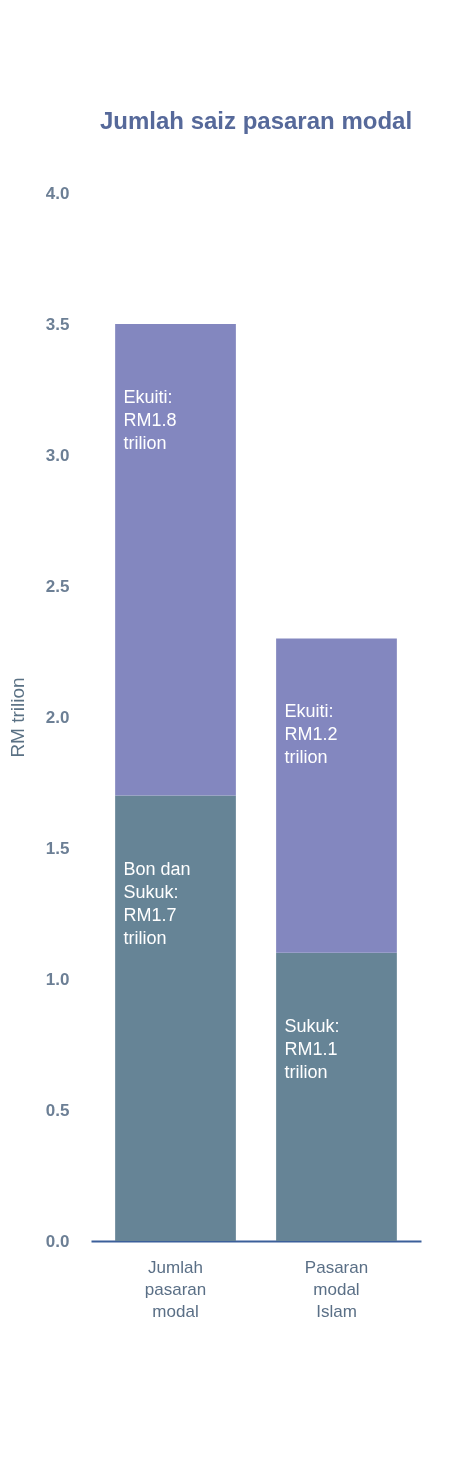 Image resolution: width=464 pixels, height=1475 pixels. Describe the element at coordinates (57, 1110) in the screenshot. I see `y-tick-label: 0.5` at that location.